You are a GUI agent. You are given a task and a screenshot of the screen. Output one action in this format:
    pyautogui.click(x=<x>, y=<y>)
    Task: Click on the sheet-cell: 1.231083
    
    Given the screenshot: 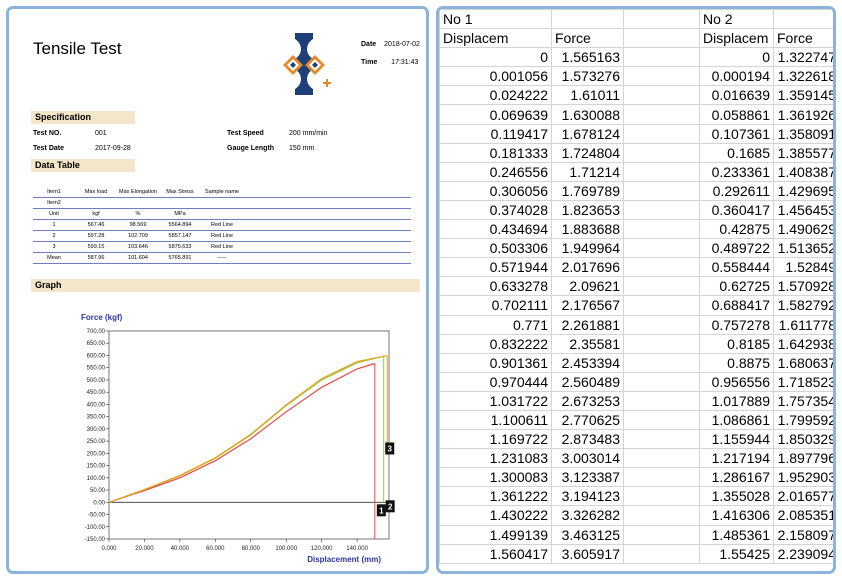 What is the action you would take?
    pyautogui.click(x=495, y=458)
    